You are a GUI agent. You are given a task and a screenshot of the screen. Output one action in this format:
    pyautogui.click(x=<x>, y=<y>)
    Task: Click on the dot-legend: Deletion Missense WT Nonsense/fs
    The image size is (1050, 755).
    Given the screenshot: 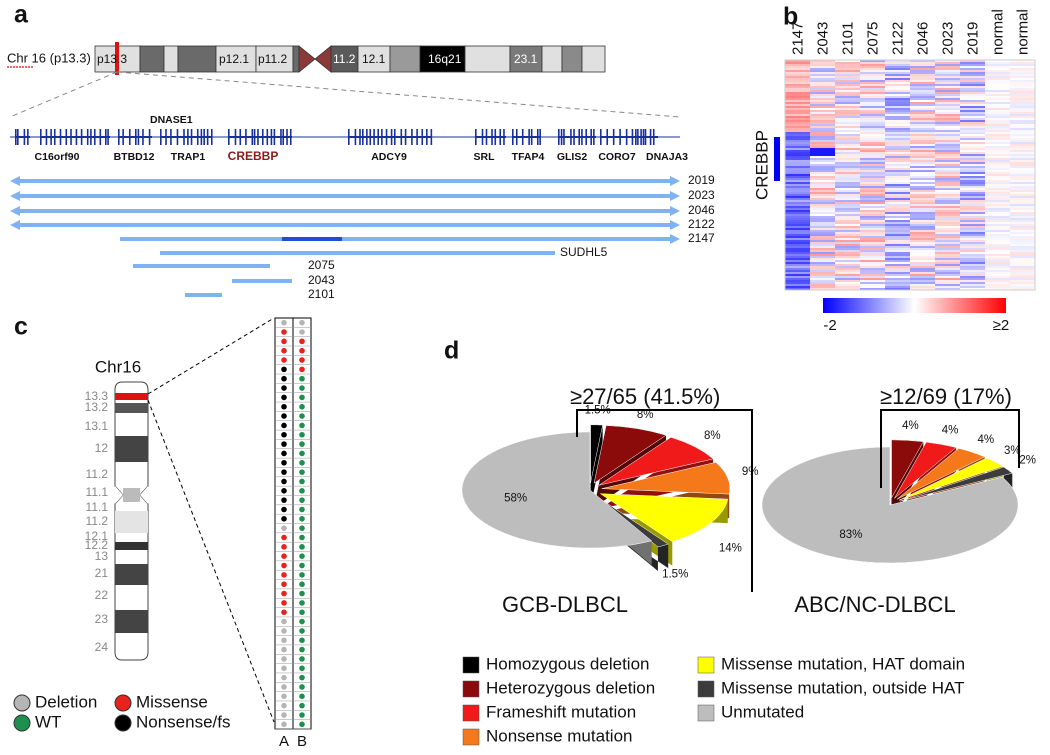 What is the action you would take?
    pyautogui.click(x=122, y=712)
    